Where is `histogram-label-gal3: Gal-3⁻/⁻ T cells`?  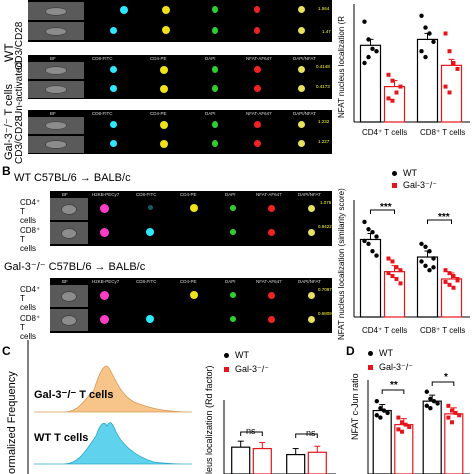 histogram-label-gal3: Gal-3⁻/⁻ T cells is located at coordinates (74, 395).